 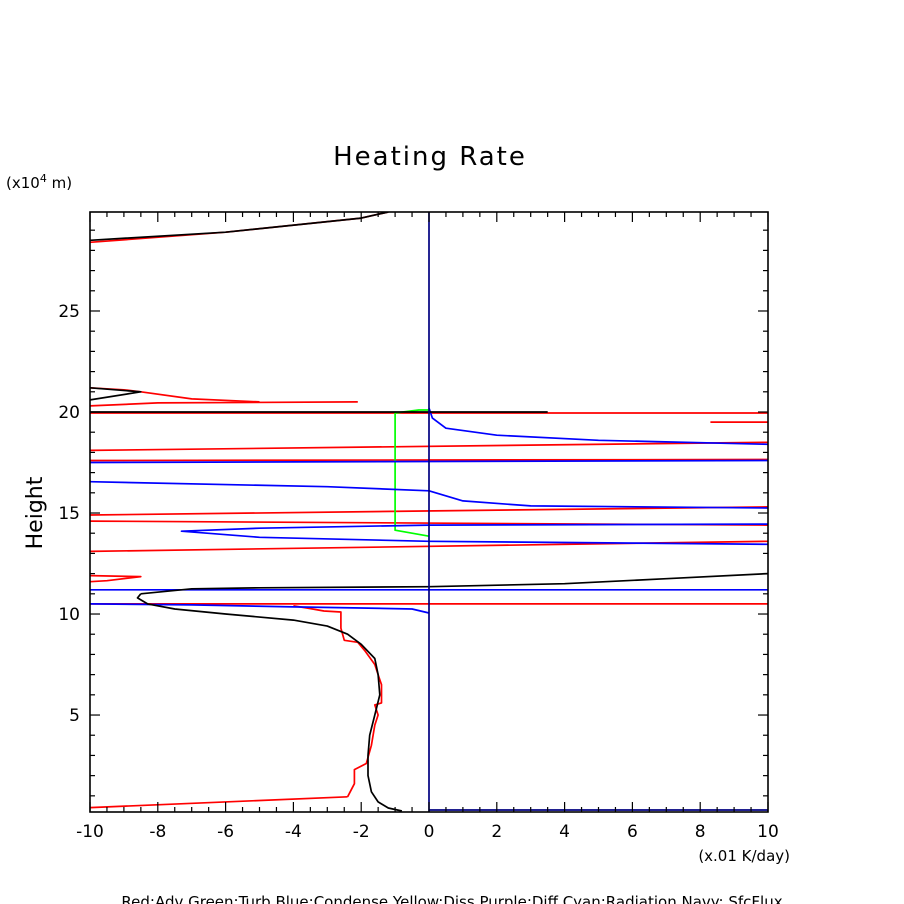 What do you see at coordinates (157, 832) in the screenshot?
I see `x-tick-label: -8` at bounding box center [157, 832].